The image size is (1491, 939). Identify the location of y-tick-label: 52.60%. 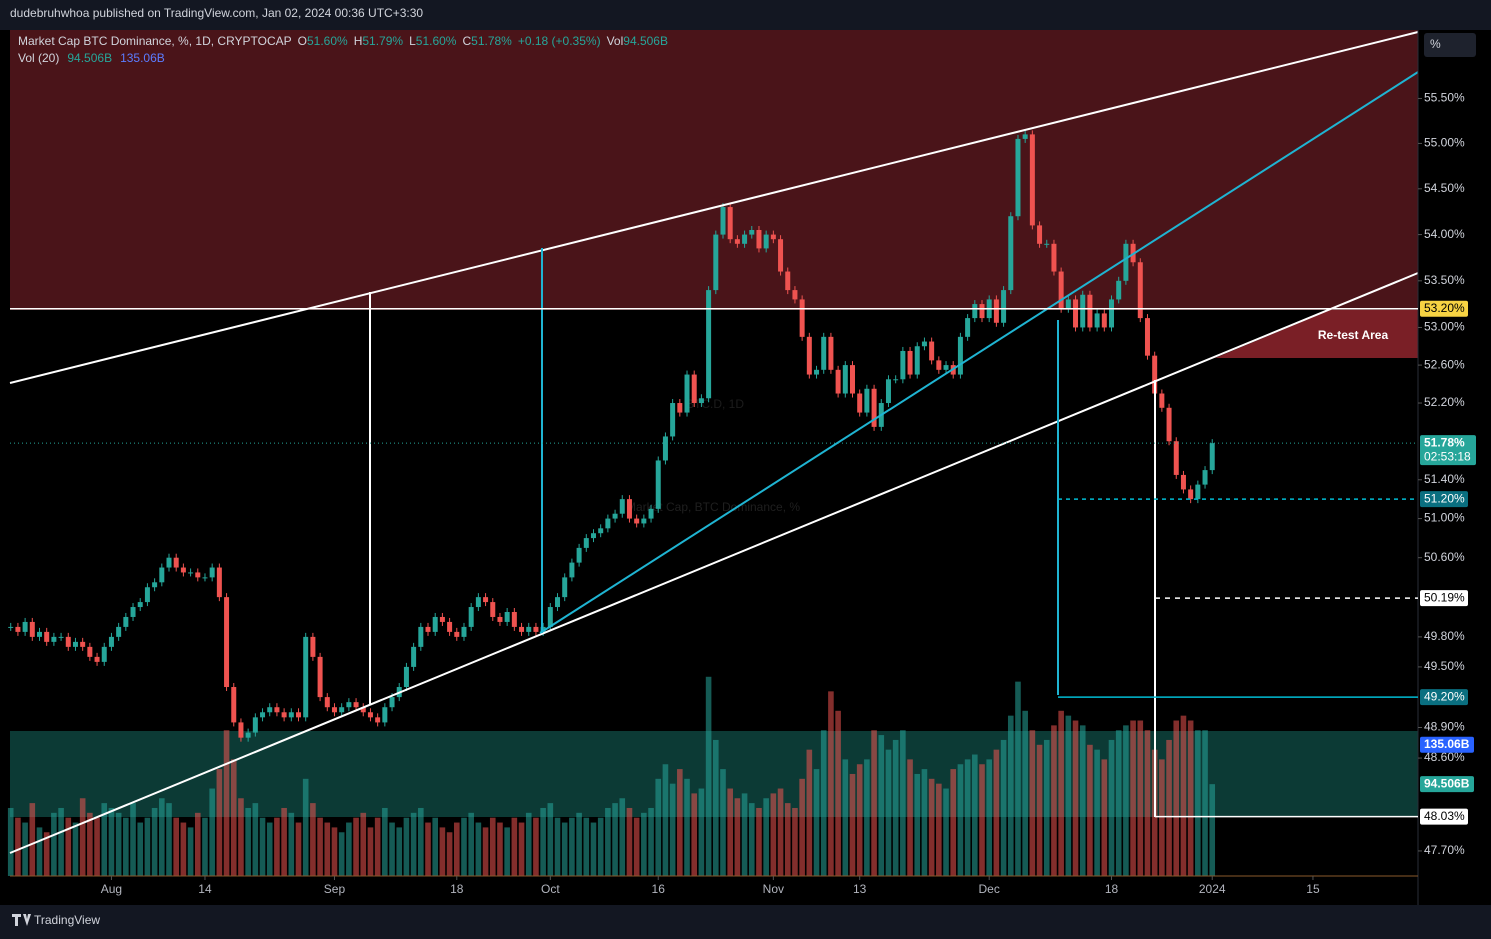
(1444, 364).